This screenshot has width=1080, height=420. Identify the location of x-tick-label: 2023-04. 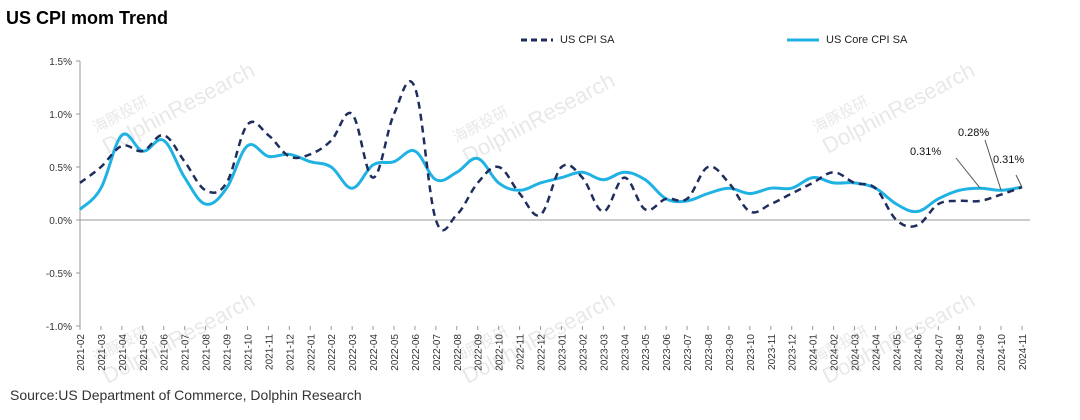
(625, 352).